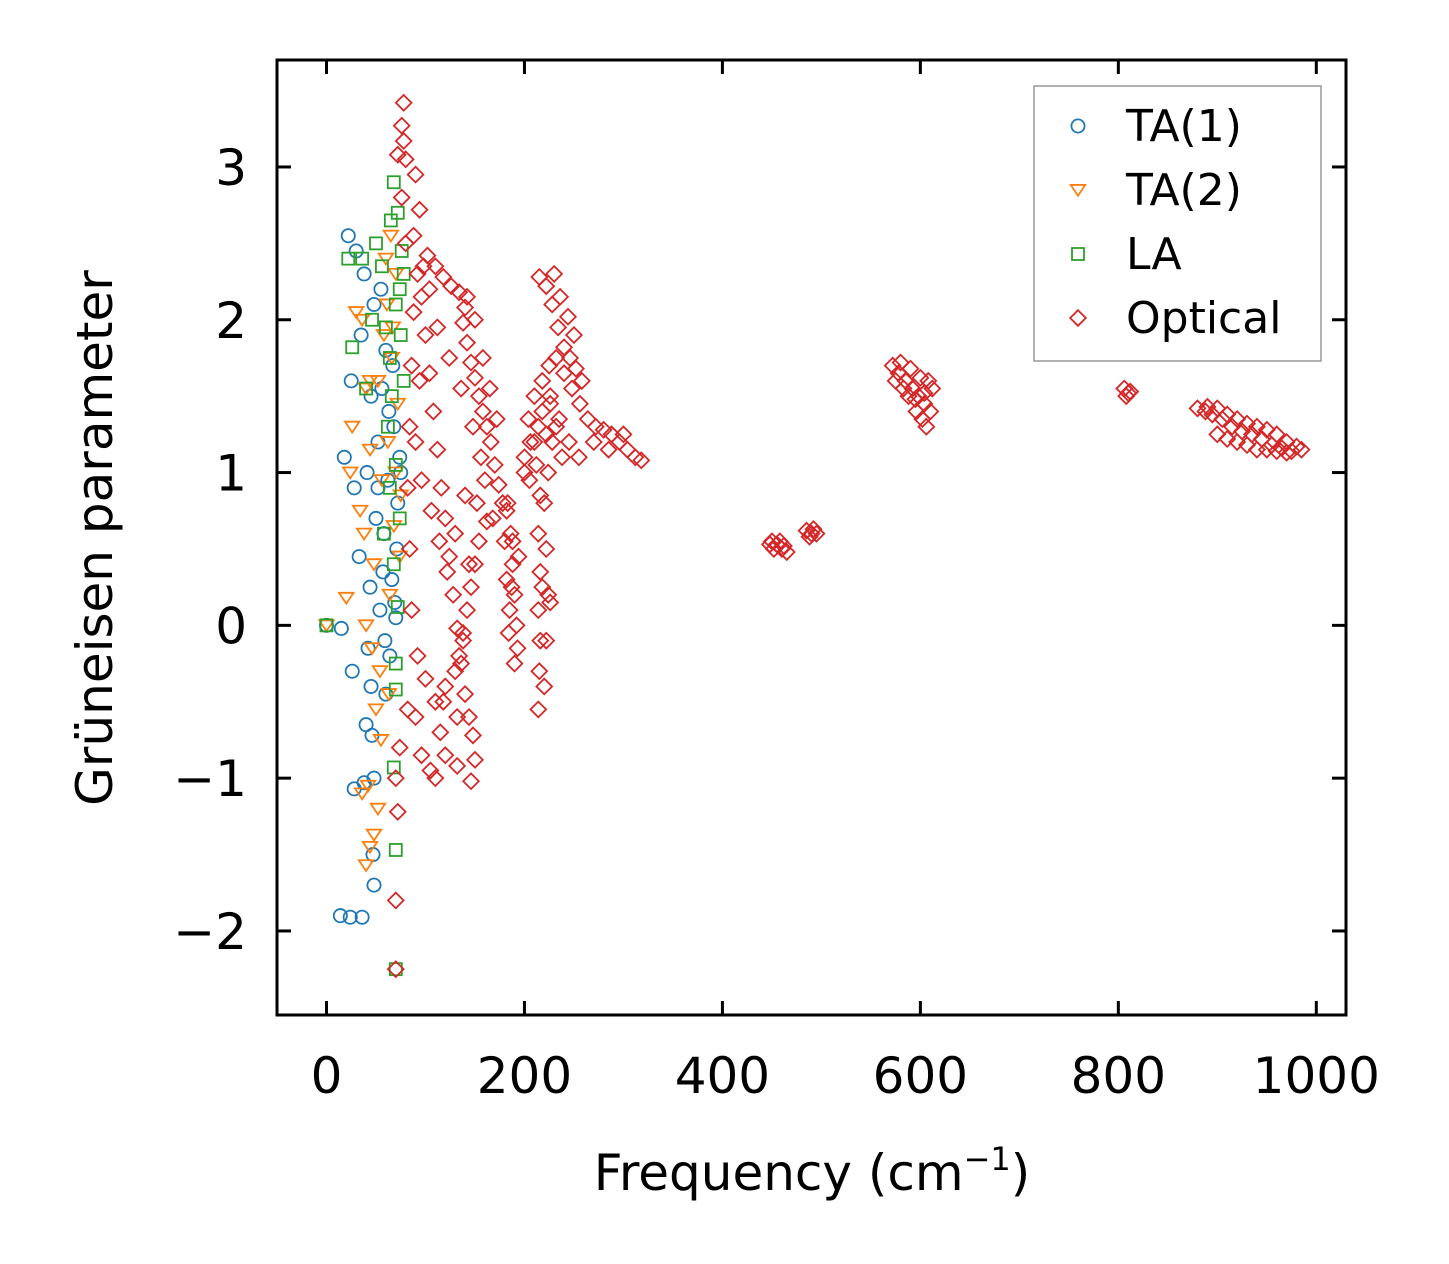  What do you see at coordinates (812, 1171) in the screenshot?
I see `x-axis-label: Frequency (cm−1)` at bounding box center [812, 1171].